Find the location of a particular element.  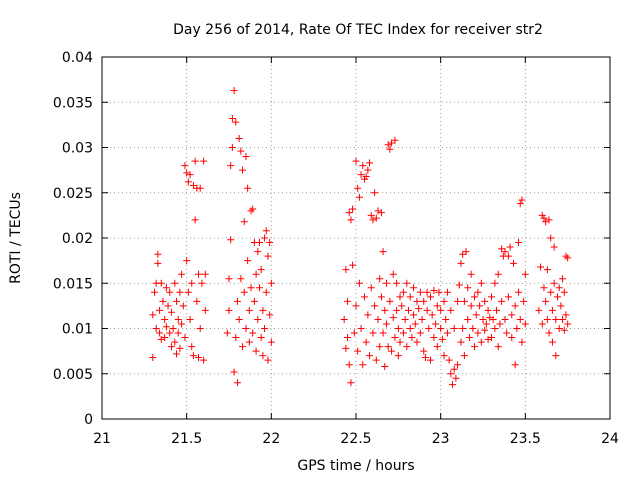

y-axis-label: ROTI / TECUs is located at coordinates (16, 238).